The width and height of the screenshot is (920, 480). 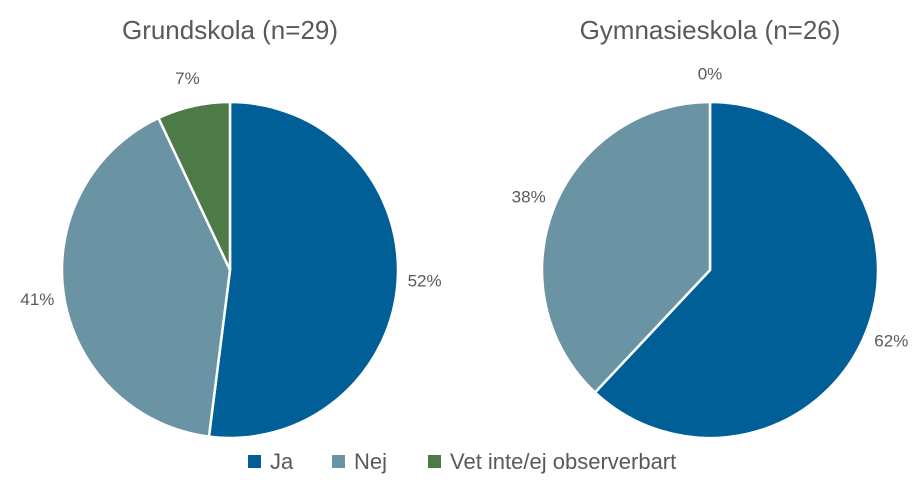 What do you see at coordinates (710, 73) in the screenshot?
I see `data-label: 0%` at bounding box center [710, 73].